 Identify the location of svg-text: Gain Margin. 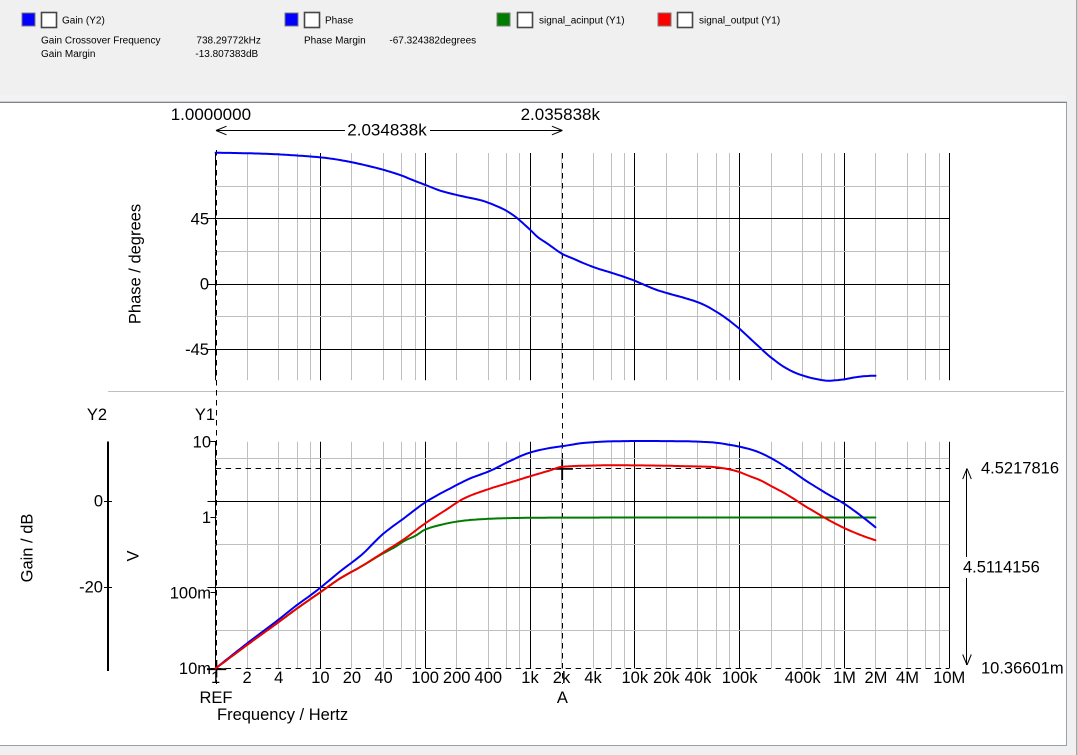
(68, 54).